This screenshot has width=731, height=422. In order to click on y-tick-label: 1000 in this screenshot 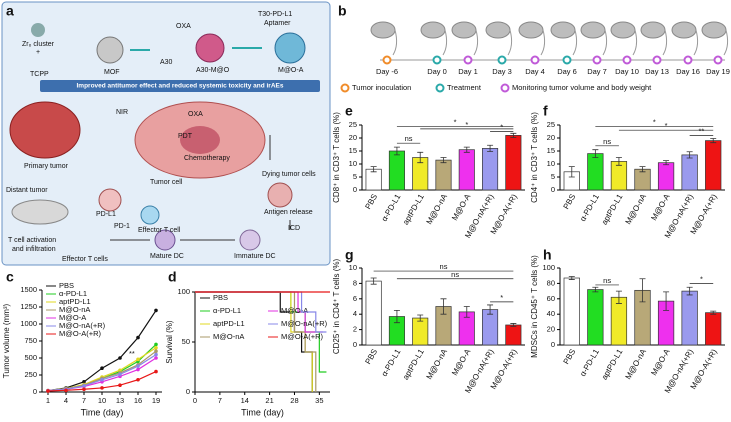, I will do `click(28, 323)`.